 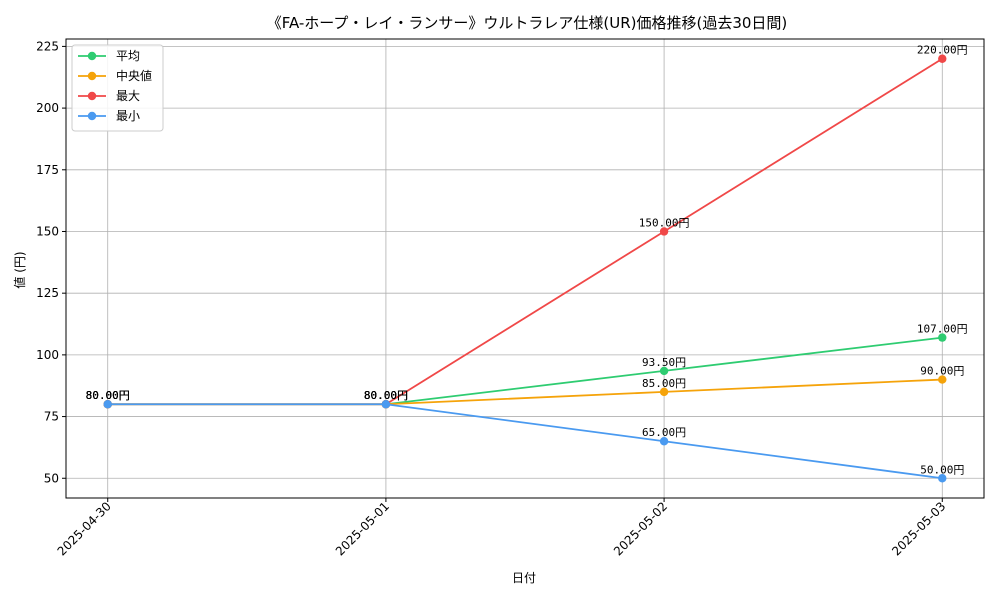 I want to click on y-tick-label: 50, so click(x=51, y=478).